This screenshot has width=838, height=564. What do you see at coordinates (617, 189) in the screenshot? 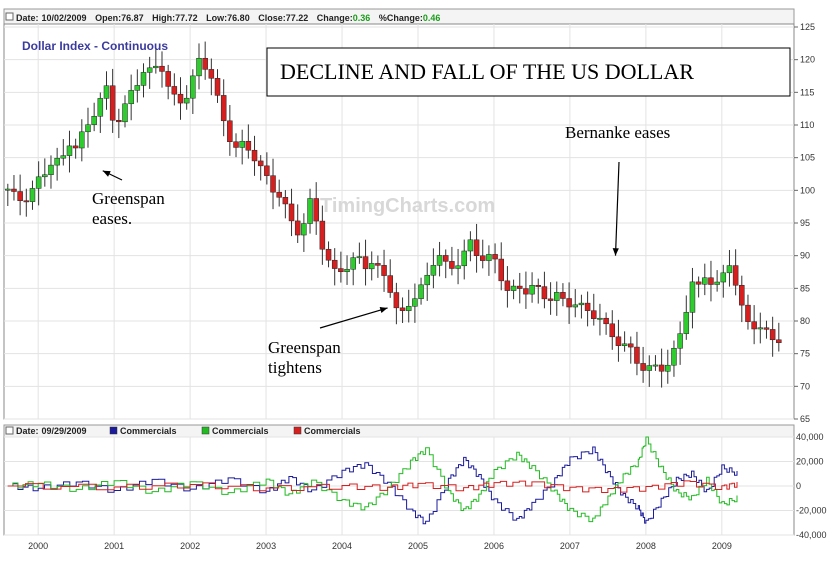
I see `annotation-bernanke-eases: Bernanke eases` at bounding box center [617, 189].